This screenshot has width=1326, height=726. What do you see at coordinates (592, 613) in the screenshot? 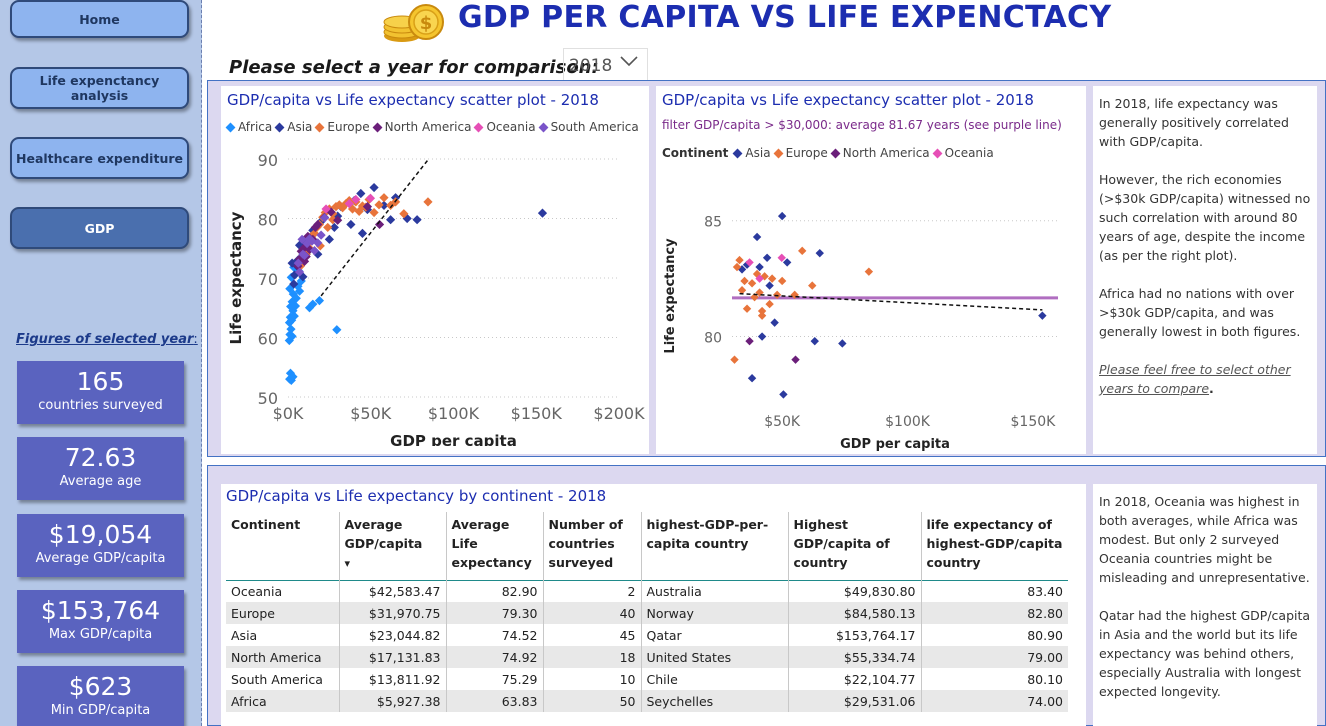
I see `table-cell: 40` at bounding box center [592, 613].